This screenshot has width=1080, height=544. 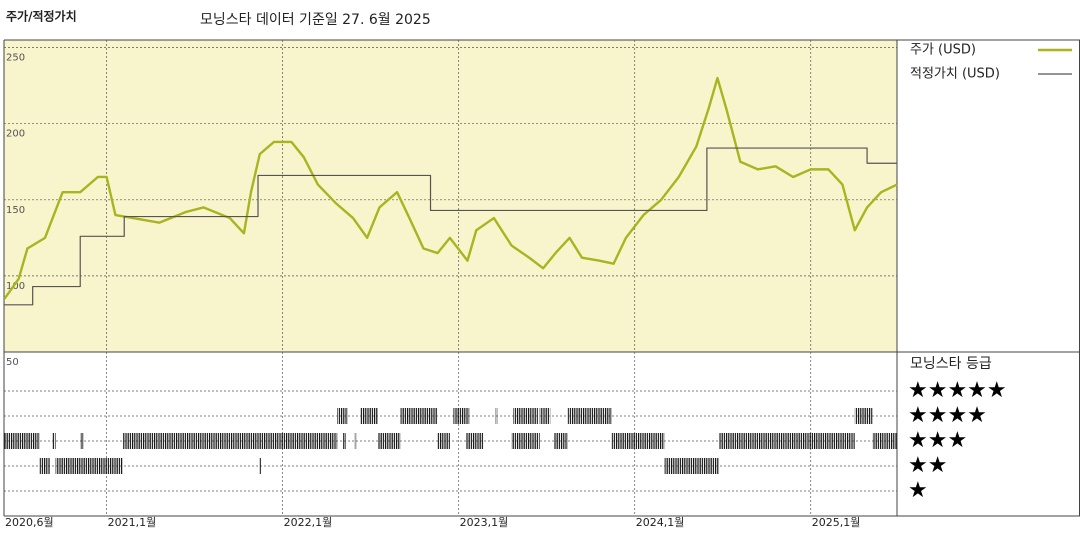 I want to click on chart-title: 주가/적정가치, so click(x=41, y=16).